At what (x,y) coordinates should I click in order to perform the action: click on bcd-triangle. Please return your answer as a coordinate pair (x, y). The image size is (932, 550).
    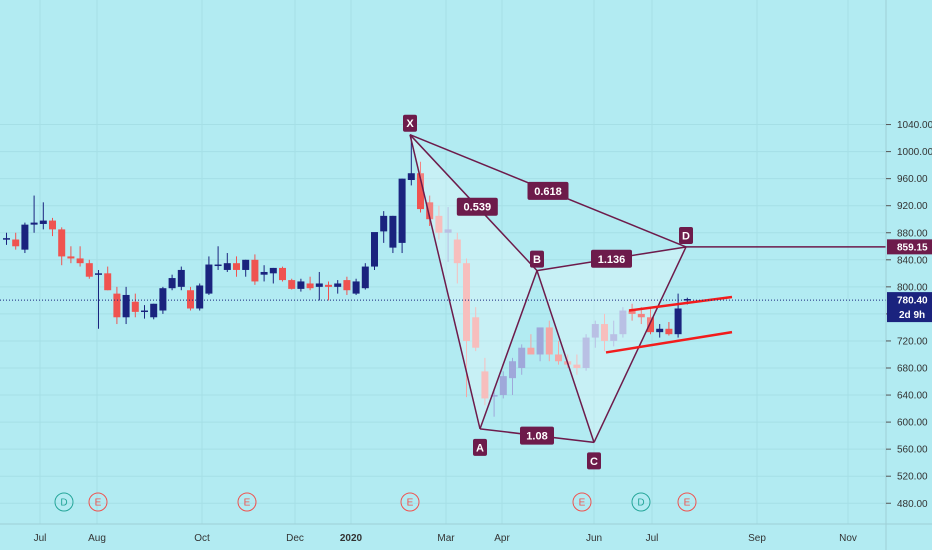
    Looking at the image, I should click on (611, 344).